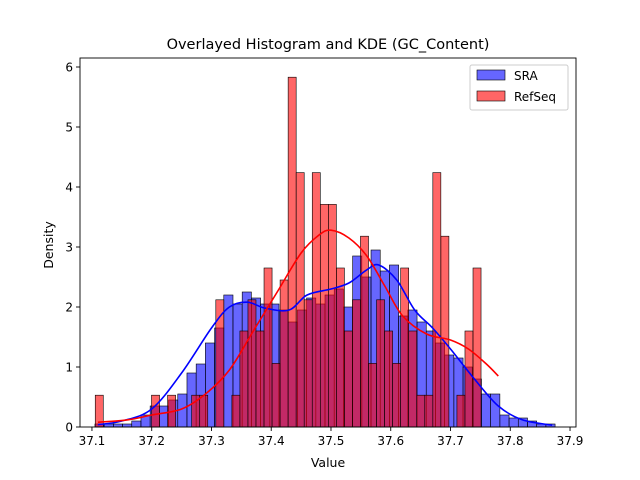 The width and height of the screenshot is (640, 480). Describe the element at coordinates (491, 75) in the screenshot. I see `legend-swatch-sra` at that location.